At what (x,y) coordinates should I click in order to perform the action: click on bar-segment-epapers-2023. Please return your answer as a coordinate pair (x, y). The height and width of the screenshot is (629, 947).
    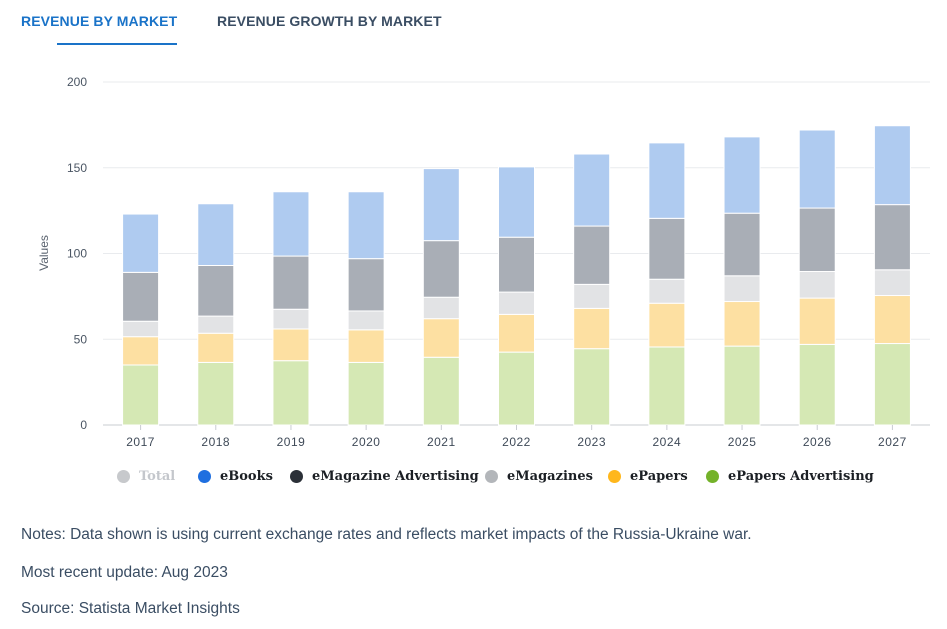
    Looking at the image, I should click on (592, 328).